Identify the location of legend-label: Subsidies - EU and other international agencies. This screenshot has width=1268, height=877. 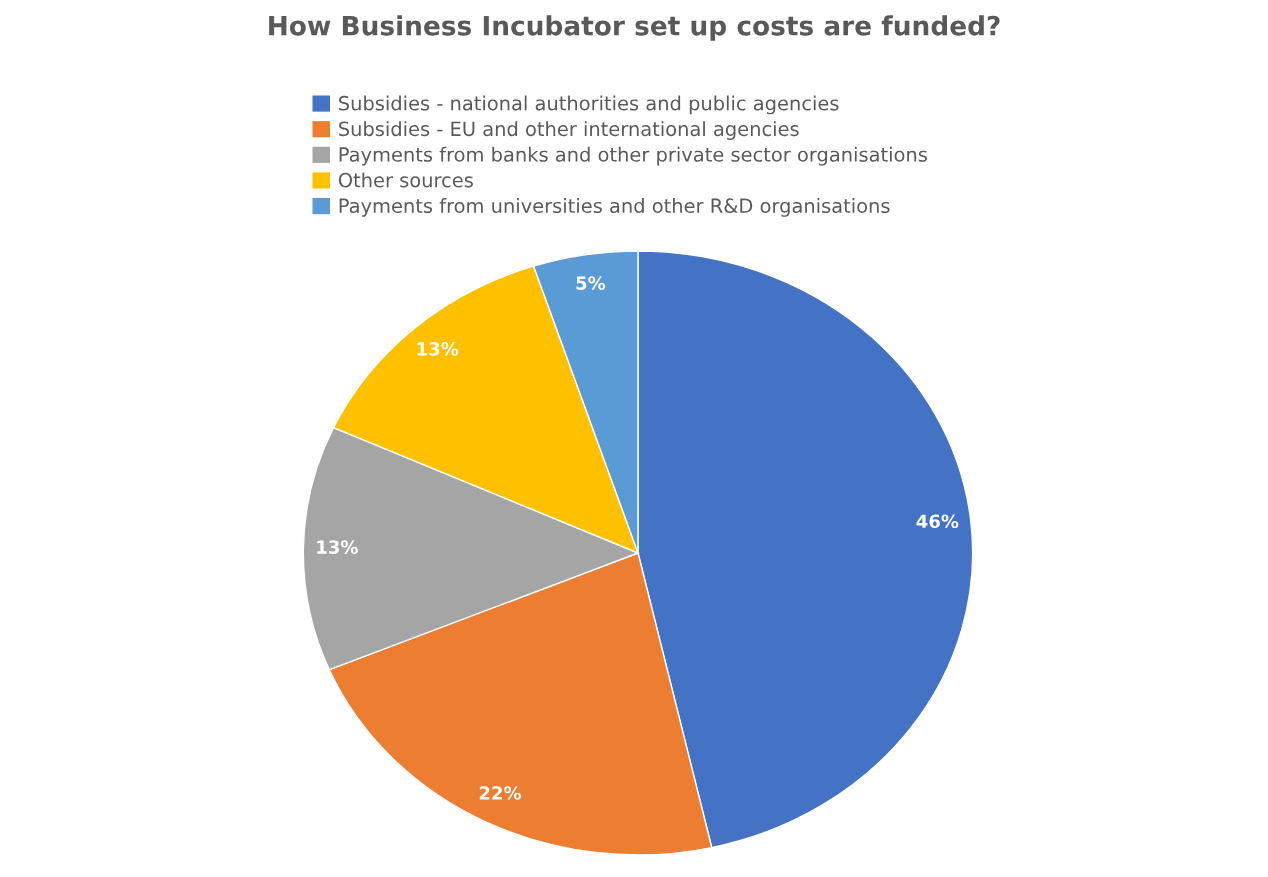
(569, 130).